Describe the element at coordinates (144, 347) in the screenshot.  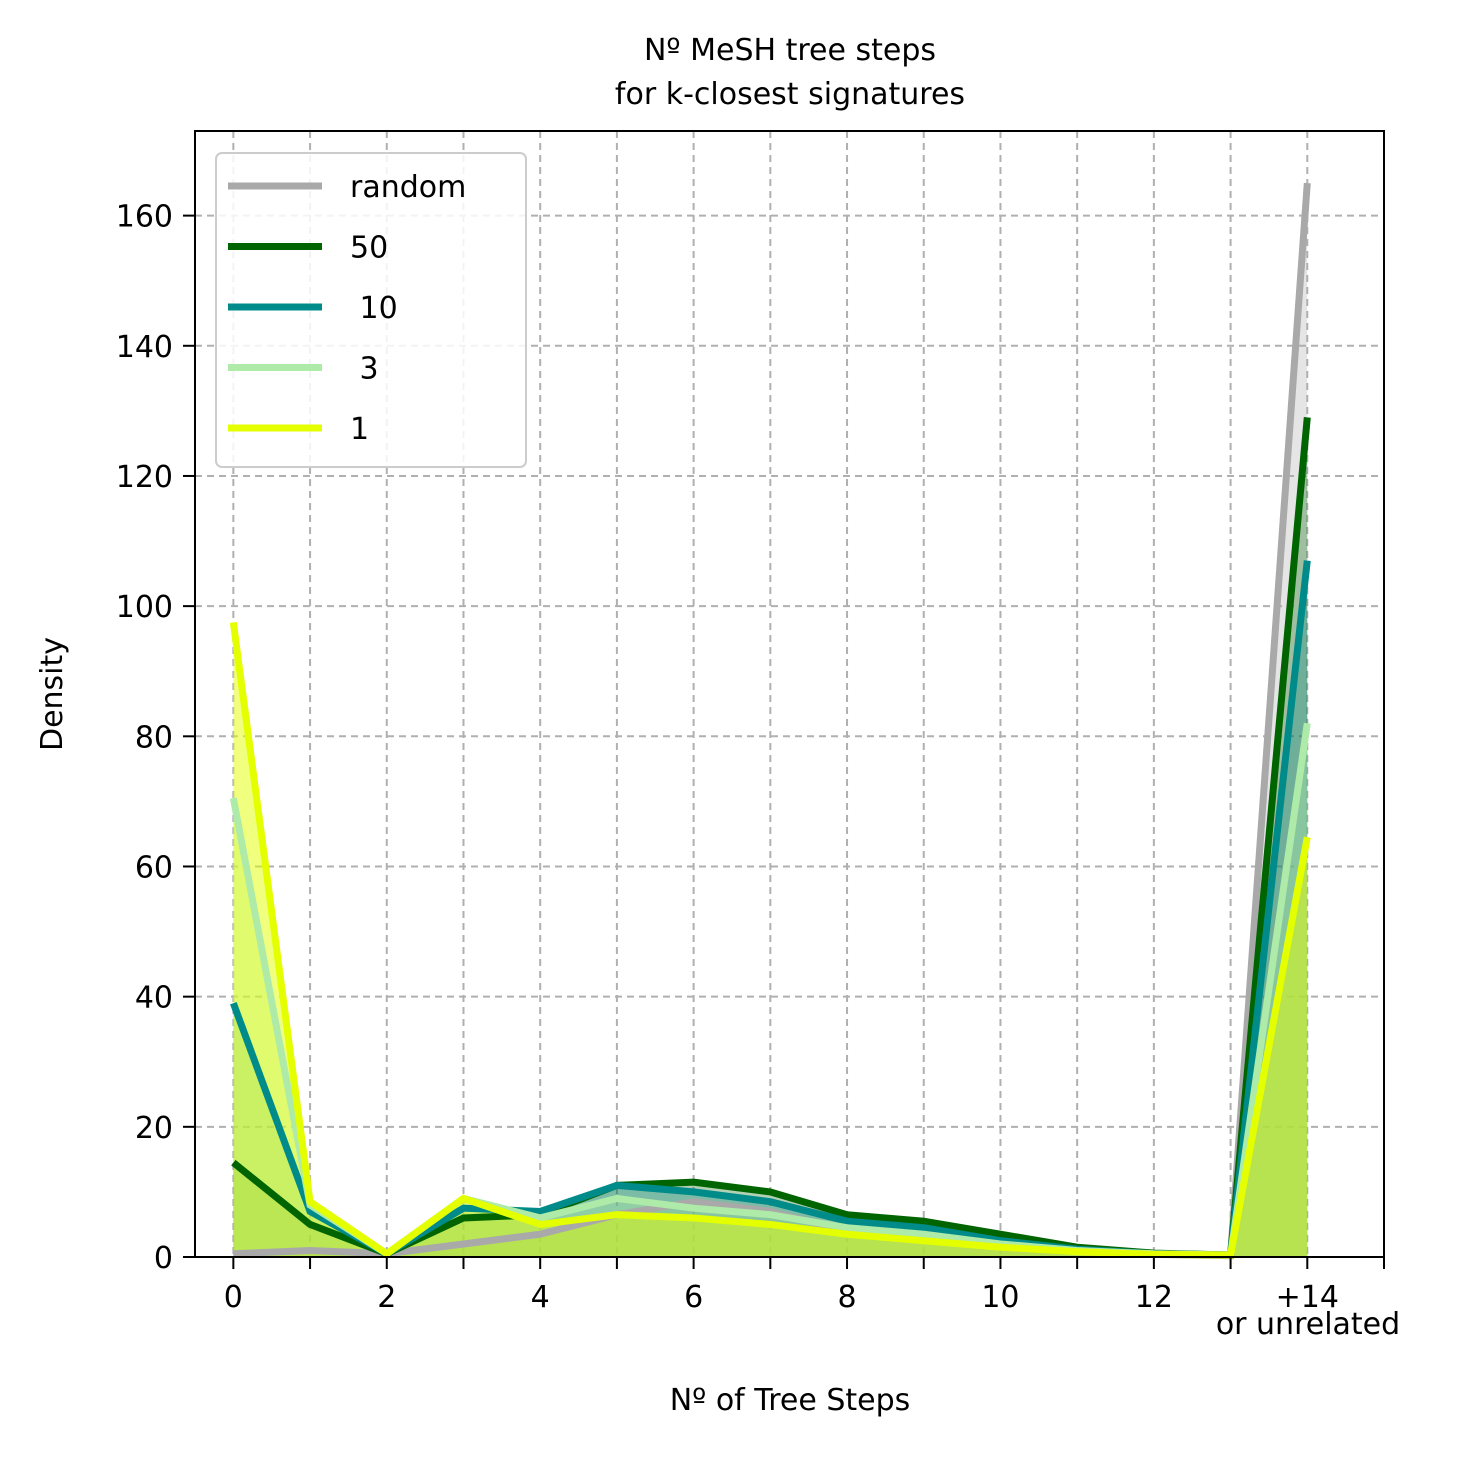
I see `y-tick-label: 140` at that location.